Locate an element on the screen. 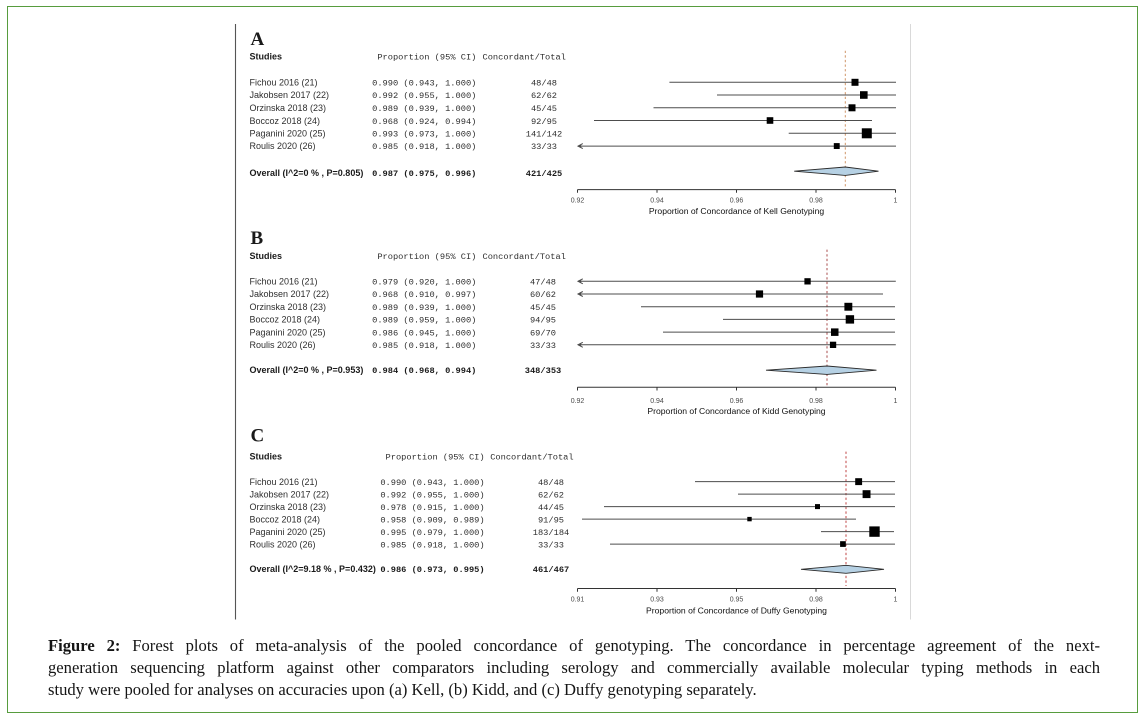 This screenshot has width=1145, height=718. svg-text: 421/425 is located at coordinates (544, 174).